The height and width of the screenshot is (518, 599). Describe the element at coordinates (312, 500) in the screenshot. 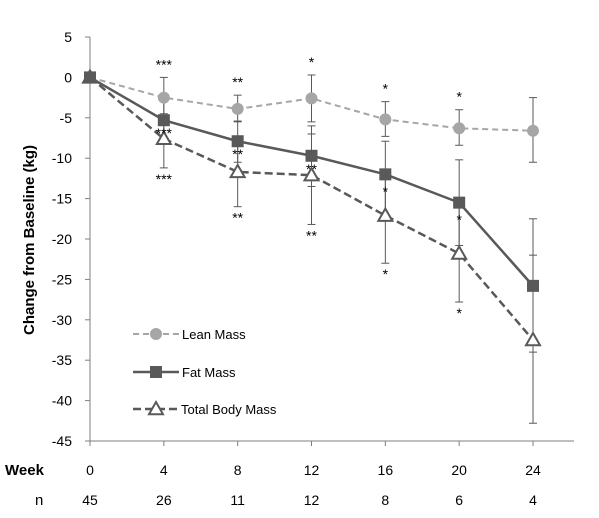

I see `n-value-label: 12` at that location.